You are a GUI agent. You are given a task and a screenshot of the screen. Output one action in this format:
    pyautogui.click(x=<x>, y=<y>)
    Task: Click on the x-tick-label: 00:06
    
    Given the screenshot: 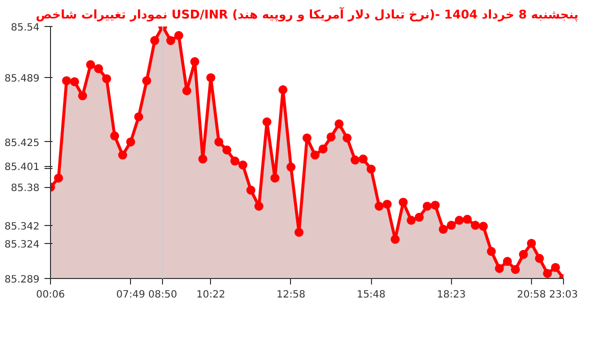 What is the action you would take?
    pyautogui.click(x=50, y=295)
    